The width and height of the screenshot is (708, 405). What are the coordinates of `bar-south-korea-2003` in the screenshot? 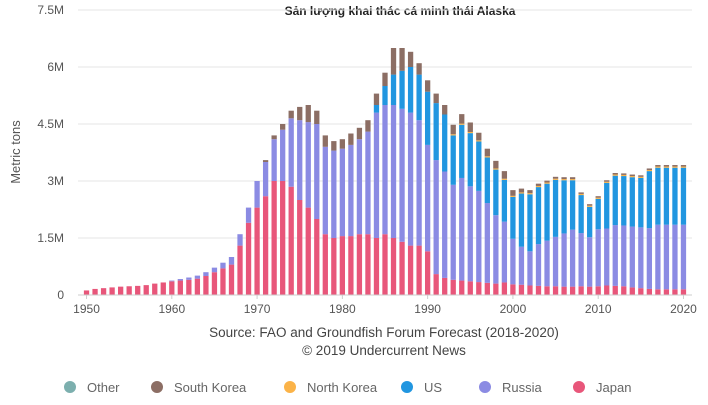 It's located at (538, 184).